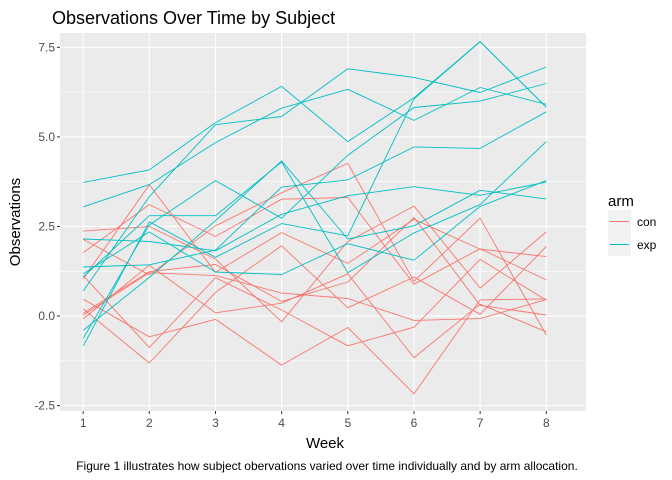 The width and height of the screenshot is (672, 480). Describe the element at coordinates (44, 406) in the screenshot. I see `y-tick-label: -2.5` at that location.